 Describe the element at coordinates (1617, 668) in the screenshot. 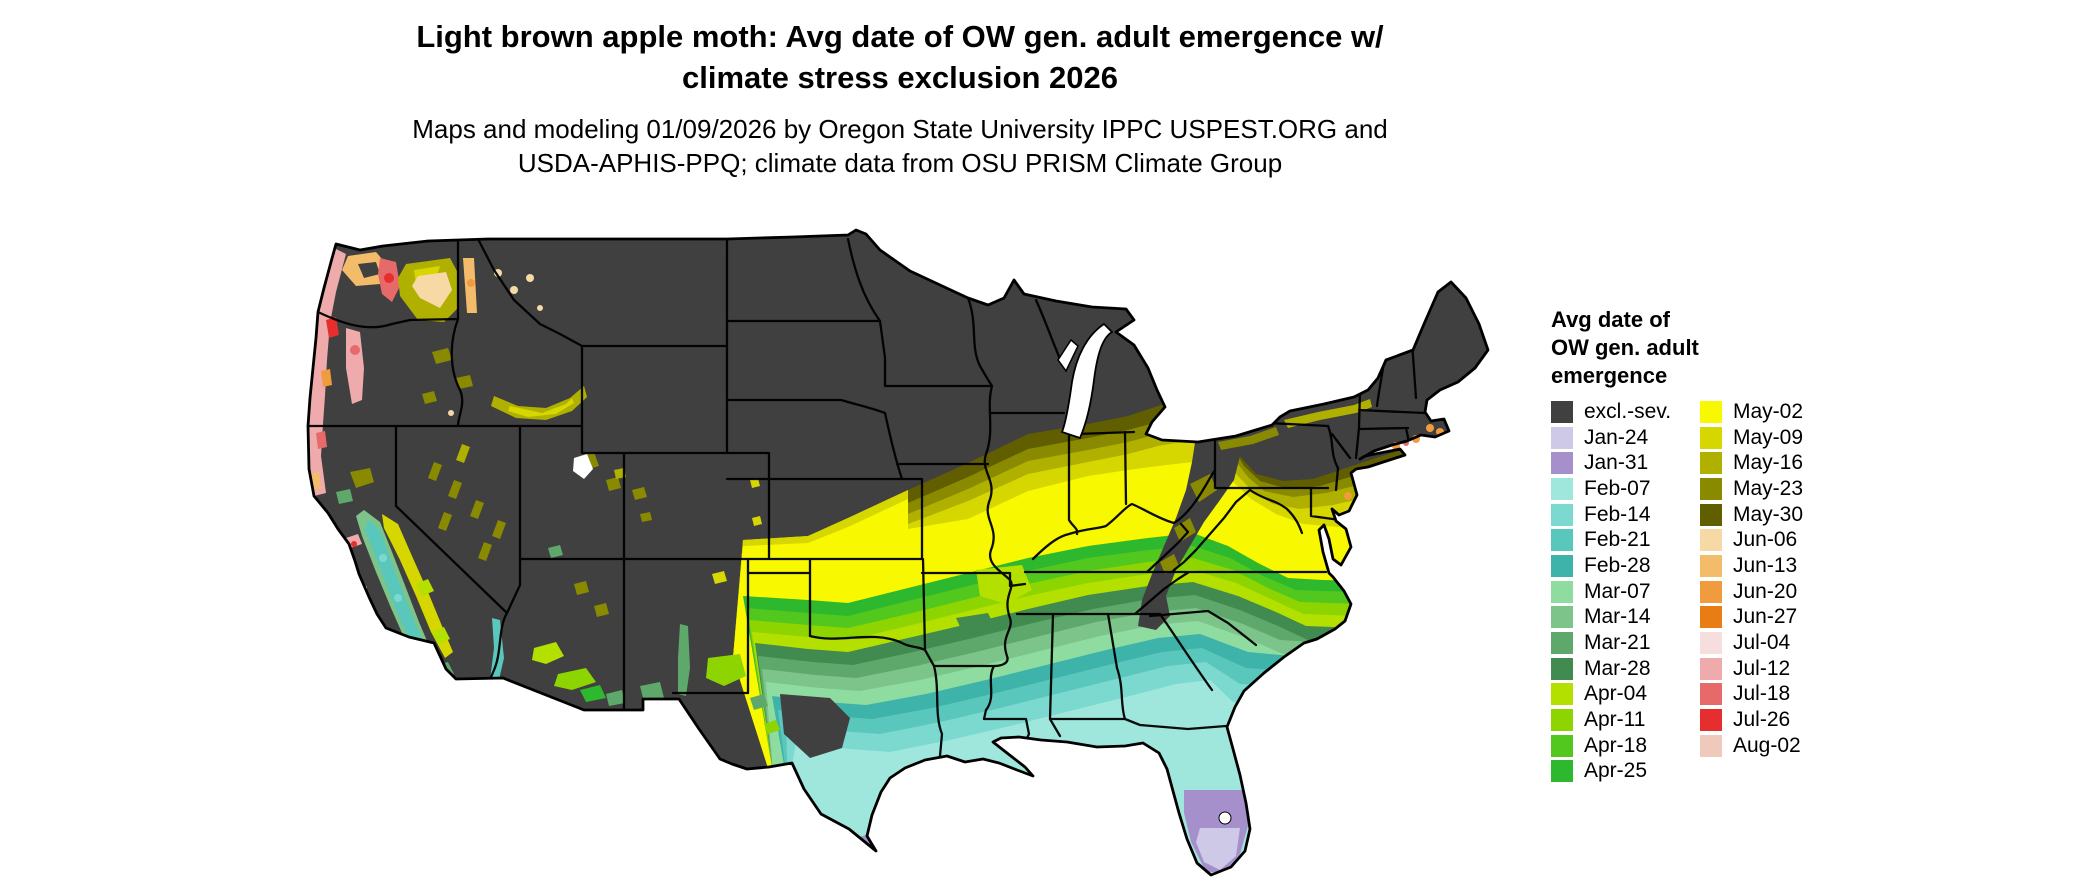

I see `legend-label: Mar-28` at that location.